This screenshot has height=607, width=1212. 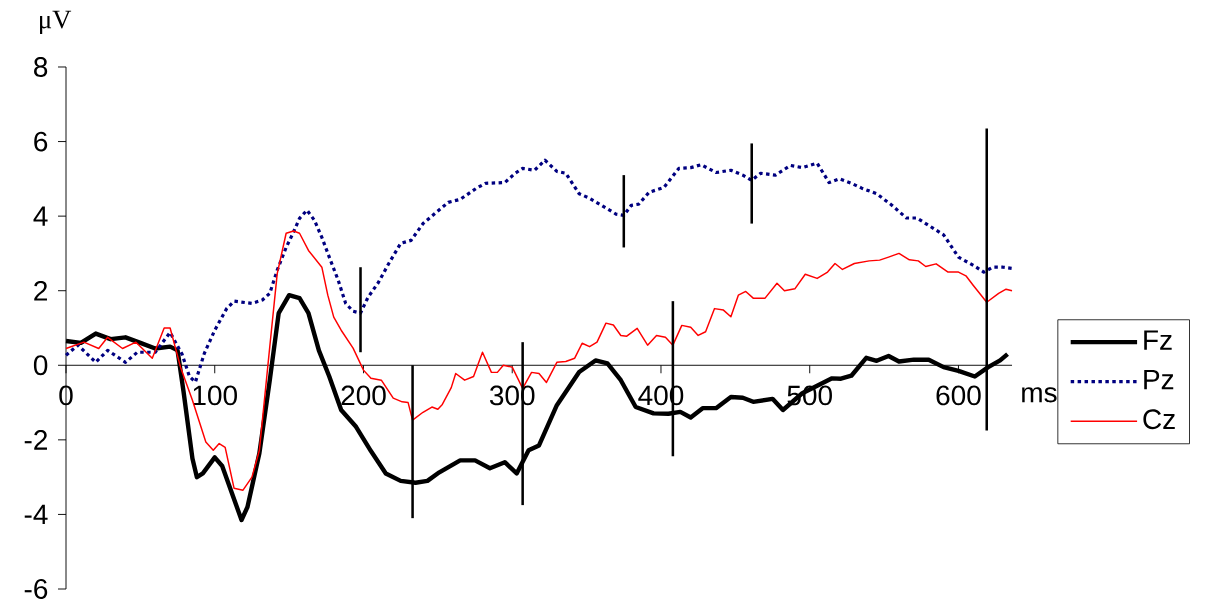 What do you see at coordinates (1159, 379) in the screenshot?
I see `legend-label: Pz` at bounding box center [1159, 379].